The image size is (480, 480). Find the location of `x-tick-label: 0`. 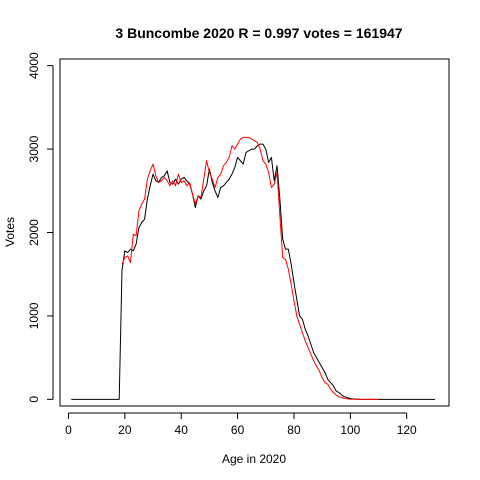

x-tick-label: 0 is located at coordinates (68, 430).